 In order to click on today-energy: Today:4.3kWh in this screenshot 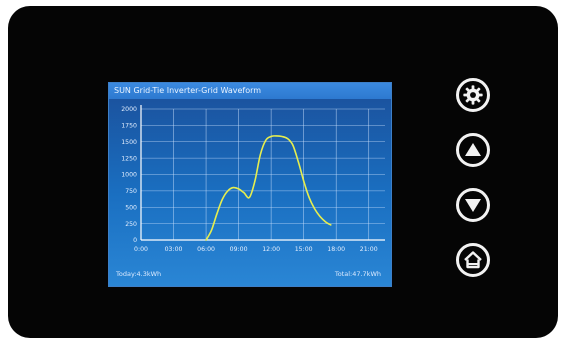, I will do `click(139, 274)`.